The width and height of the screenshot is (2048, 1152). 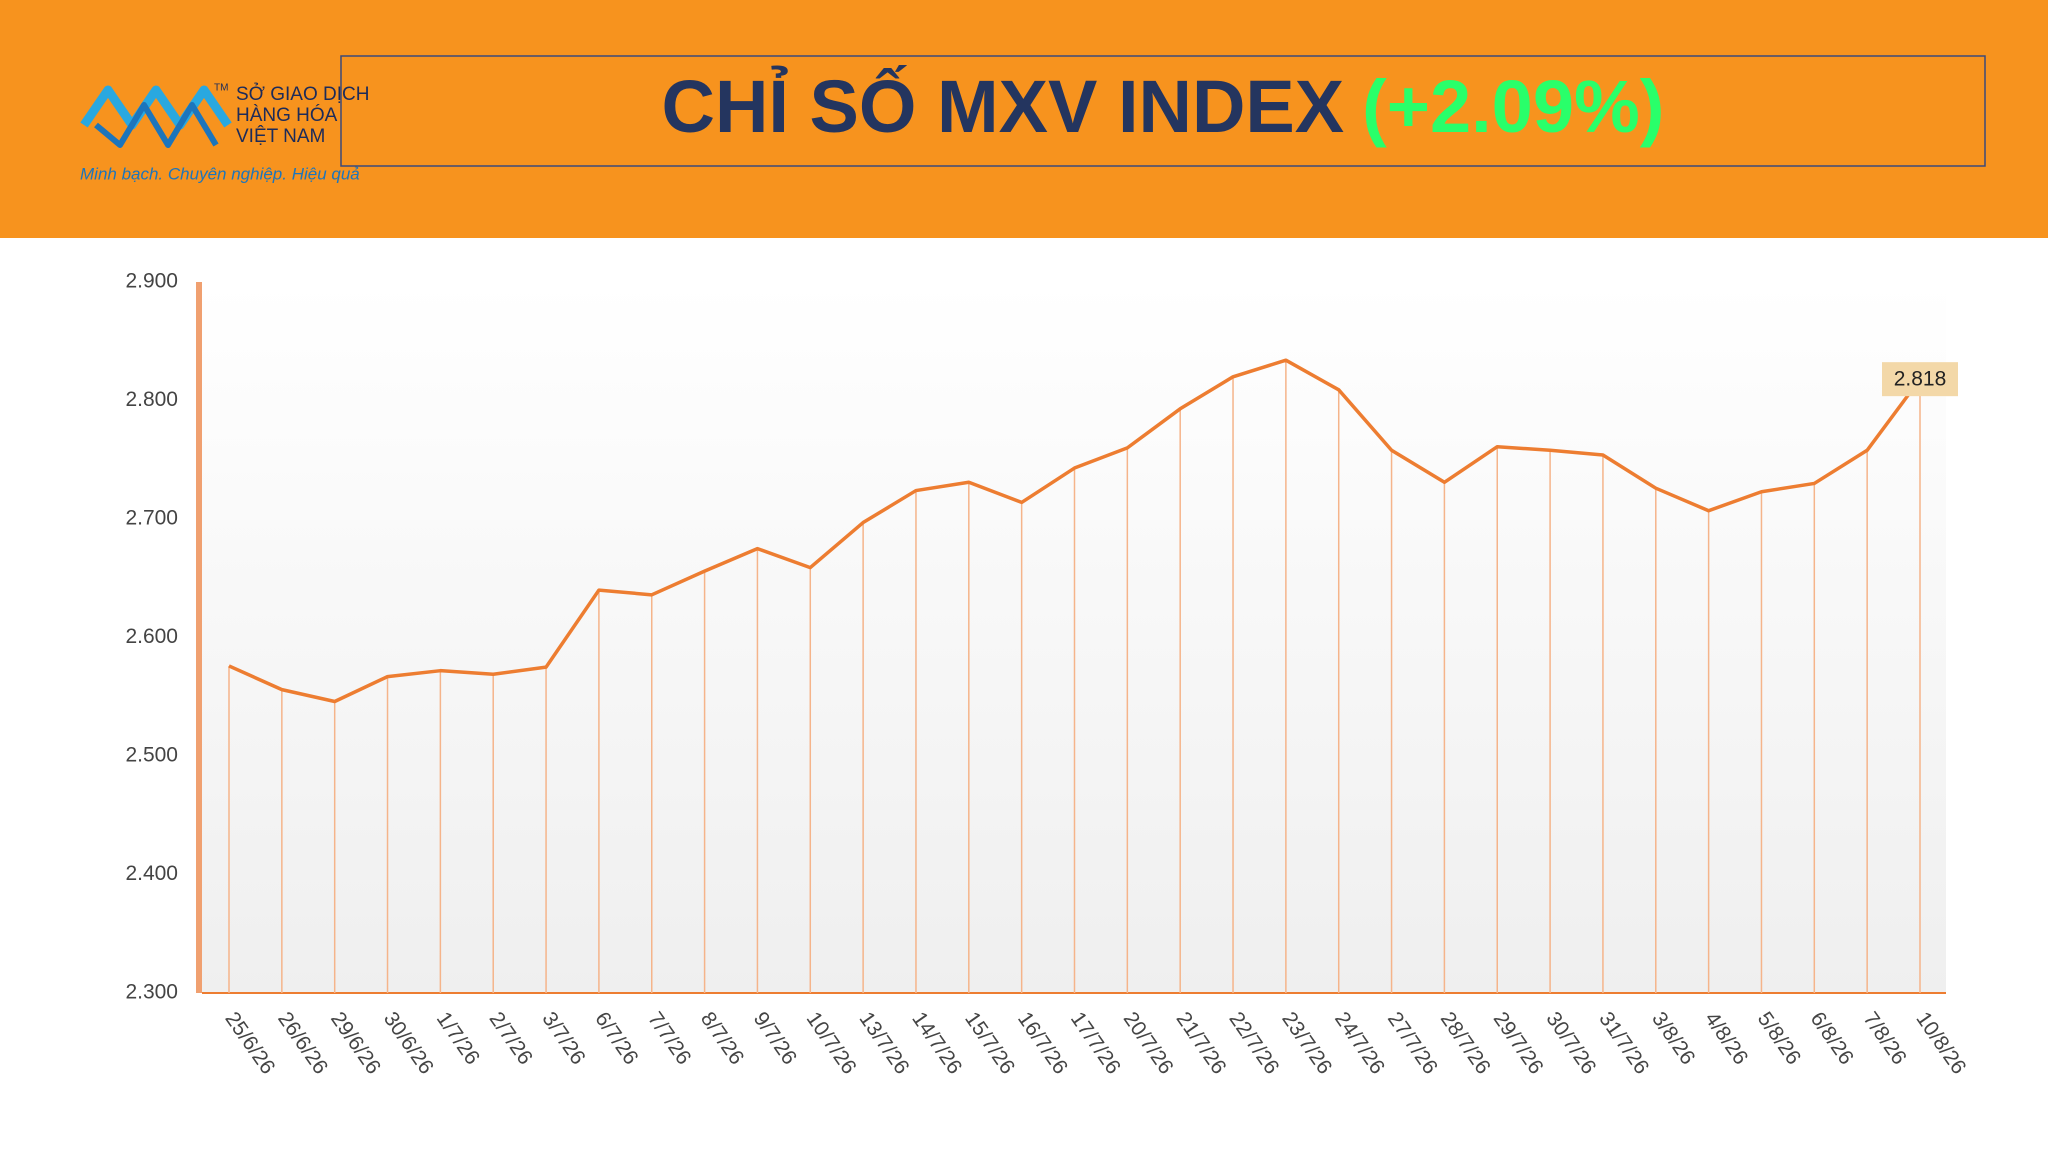 What do you see at coordinates (151, 399) in the screenshot?
I see `y-tick-label: 2.800` at bounding box center [151, 399].